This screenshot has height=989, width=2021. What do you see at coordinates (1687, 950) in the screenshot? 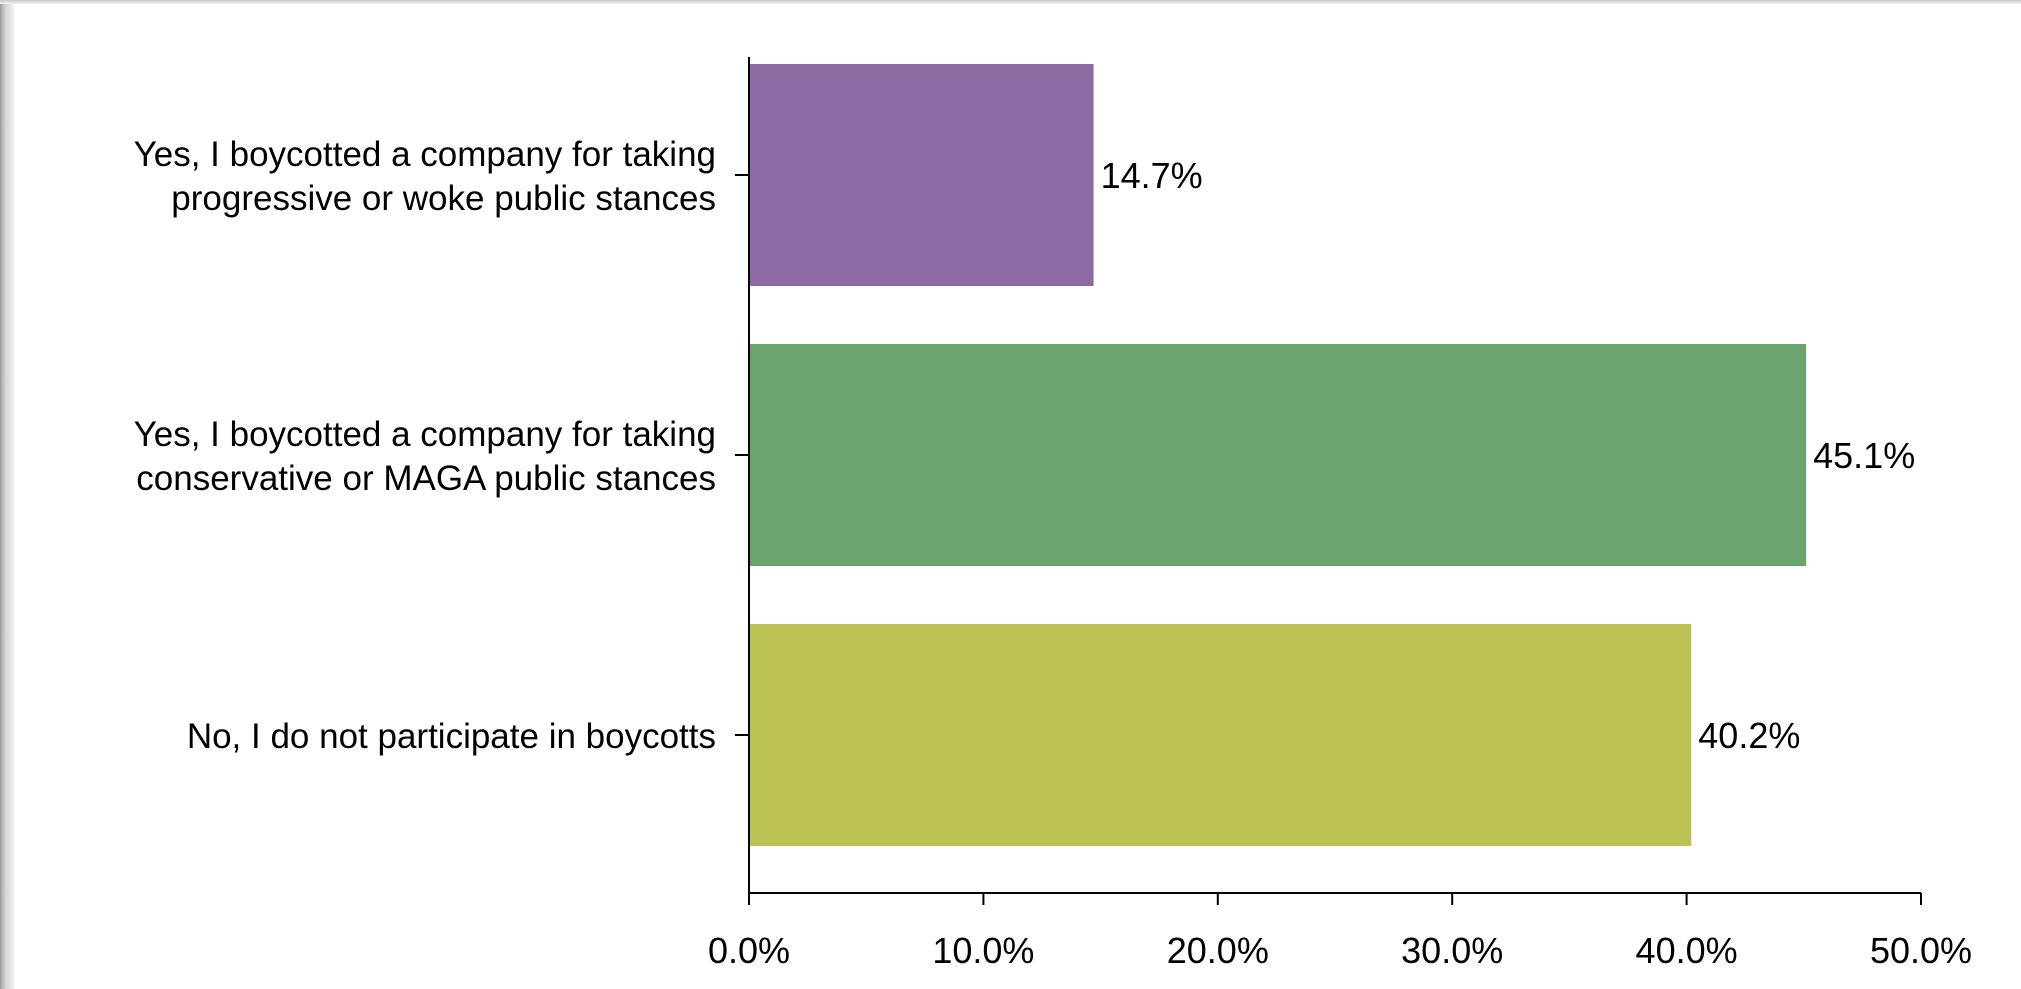
I see `x-tick-label-5: 40.0%` at bounding box center [1687, 950].